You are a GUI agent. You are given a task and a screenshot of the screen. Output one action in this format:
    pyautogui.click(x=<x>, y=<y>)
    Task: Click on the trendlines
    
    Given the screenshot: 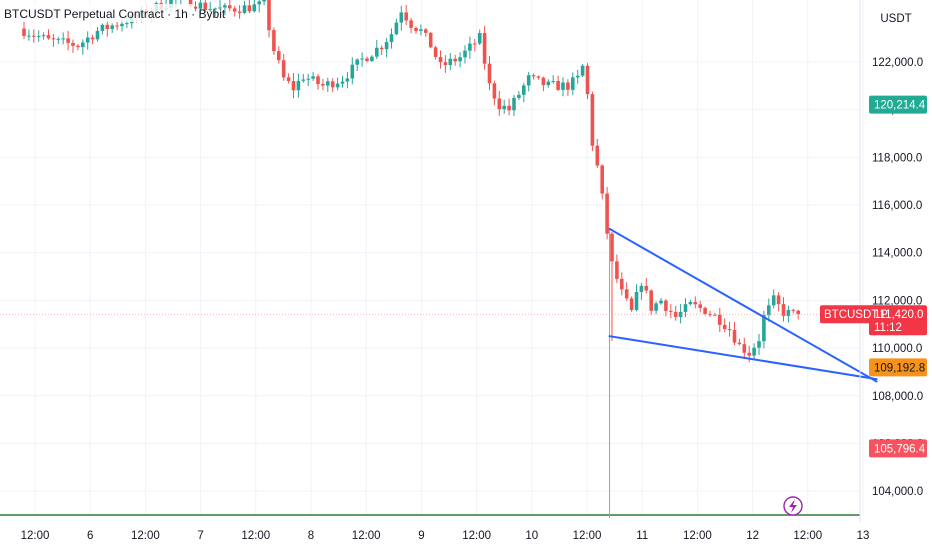 What is the action you would take?
    pyautogui.click(x=743, y=305)
    